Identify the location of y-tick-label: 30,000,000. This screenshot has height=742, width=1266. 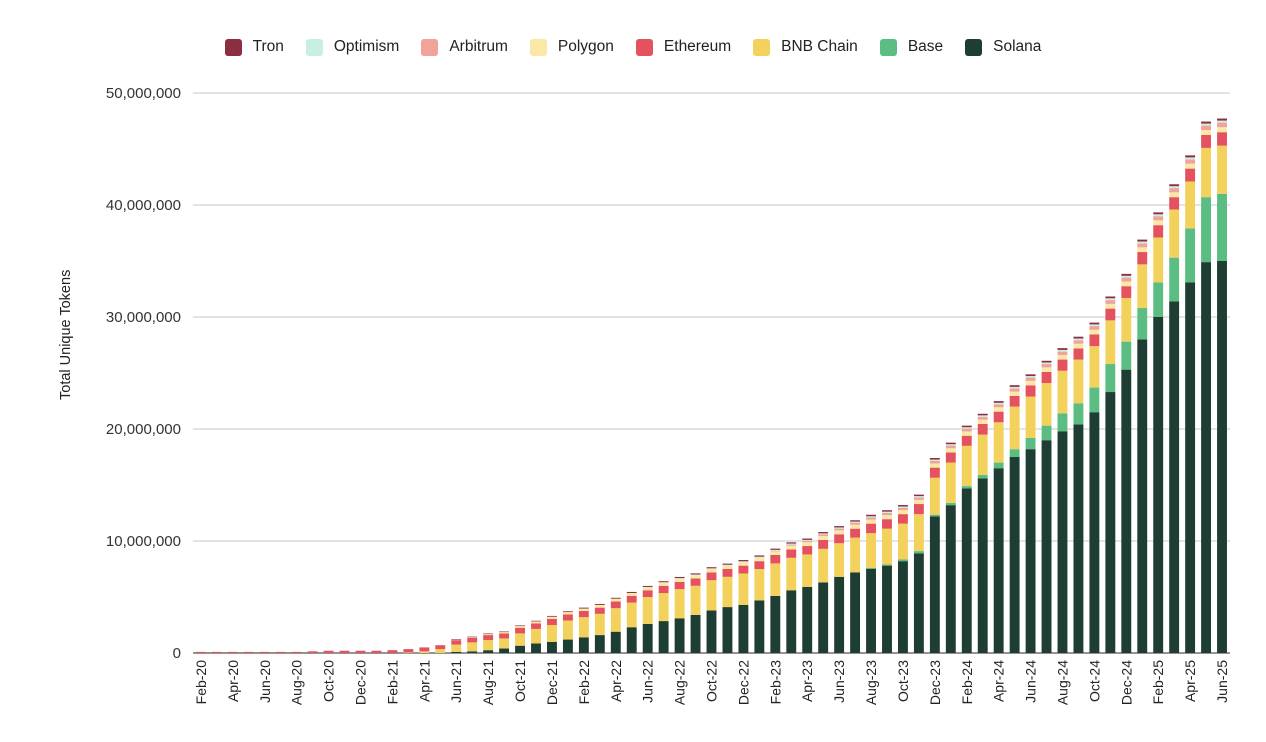
(143, 317).